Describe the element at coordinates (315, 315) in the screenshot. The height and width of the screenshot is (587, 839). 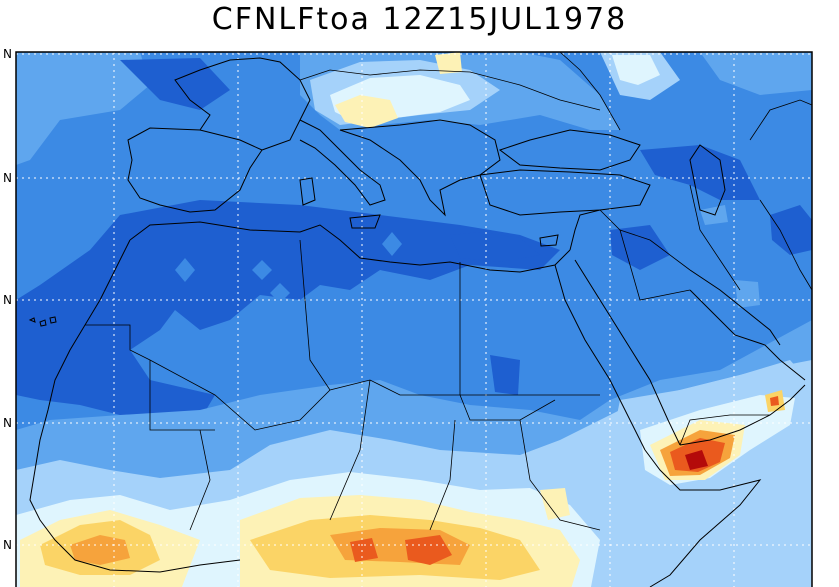
I see `border-algeria-libya` at that location.